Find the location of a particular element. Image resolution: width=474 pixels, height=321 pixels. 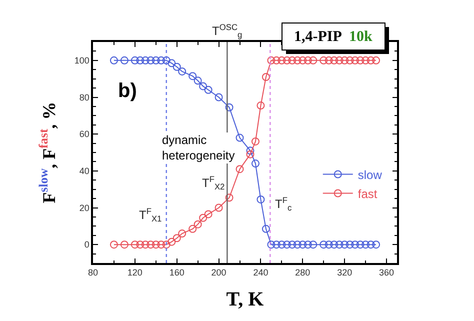

x-tick-label: 80 is located at coordinates (93, 273).